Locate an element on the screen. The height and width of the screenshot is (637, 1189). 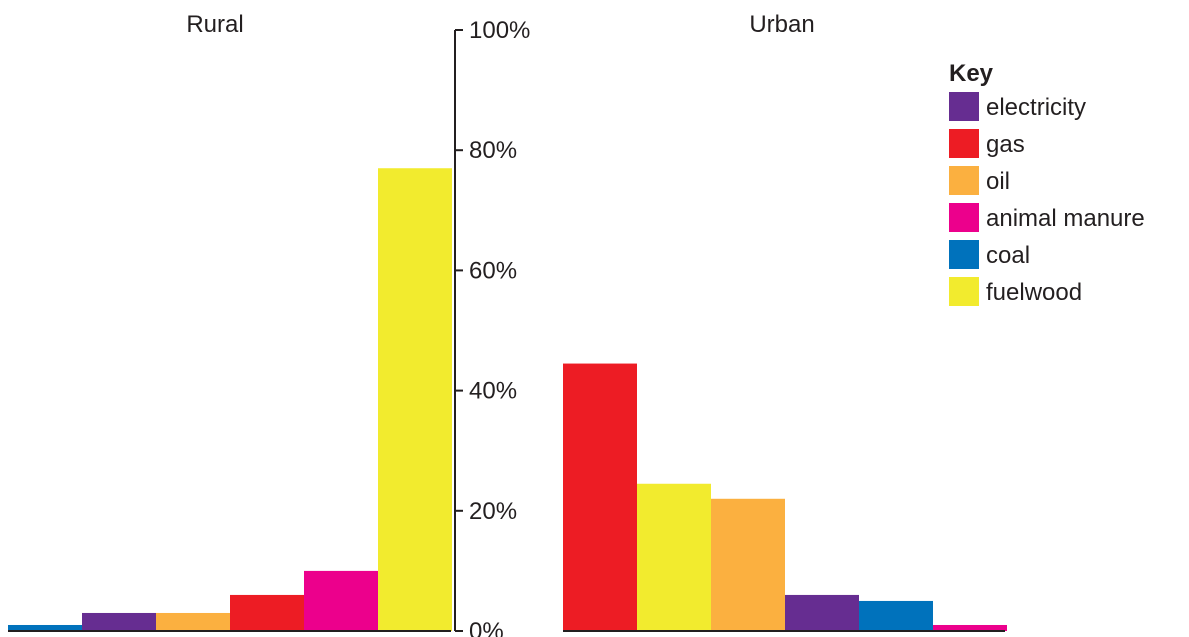
y-tick-label-0: 0% is located at coordinates (486, 627).